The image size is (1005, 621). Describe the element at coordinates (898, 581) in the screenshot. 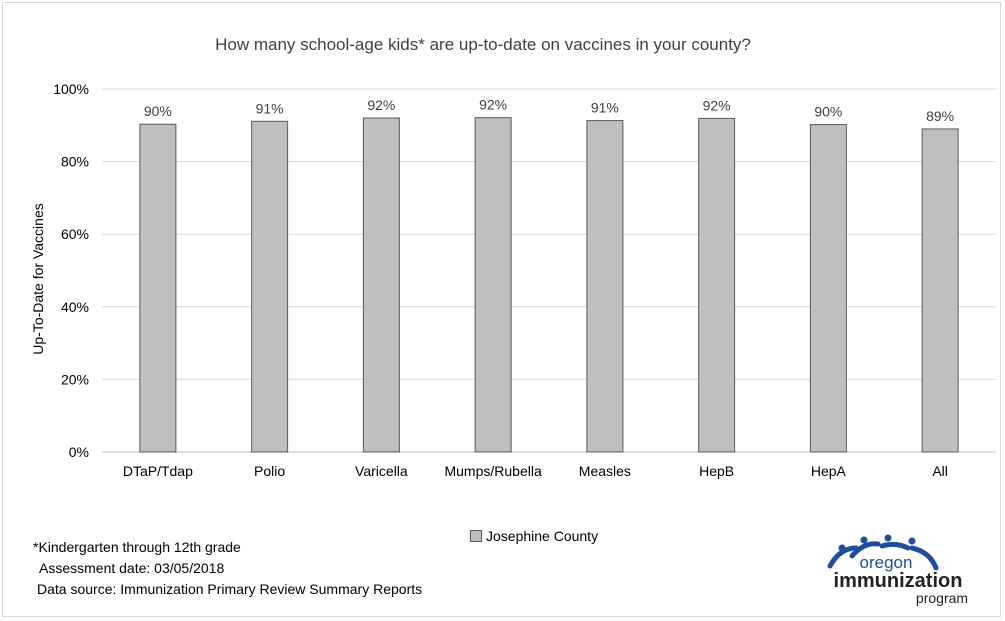

I see `logo-immunization: immunization` at that location.